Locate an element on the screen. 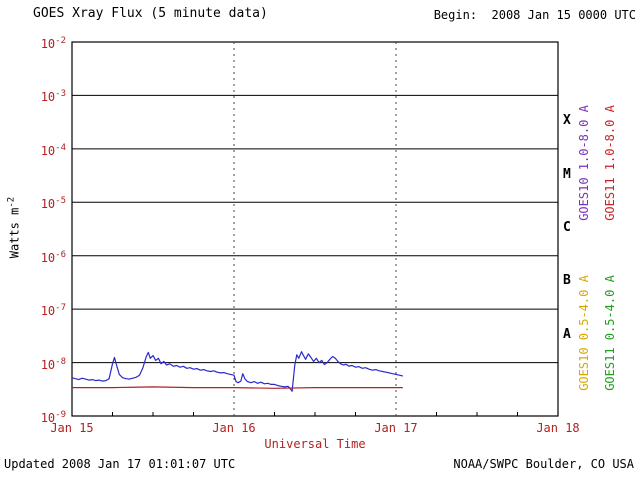 The height and width of the screenshot is (480, 640). x-tick-label: Jan 18 is located at coordinates (558, 428).